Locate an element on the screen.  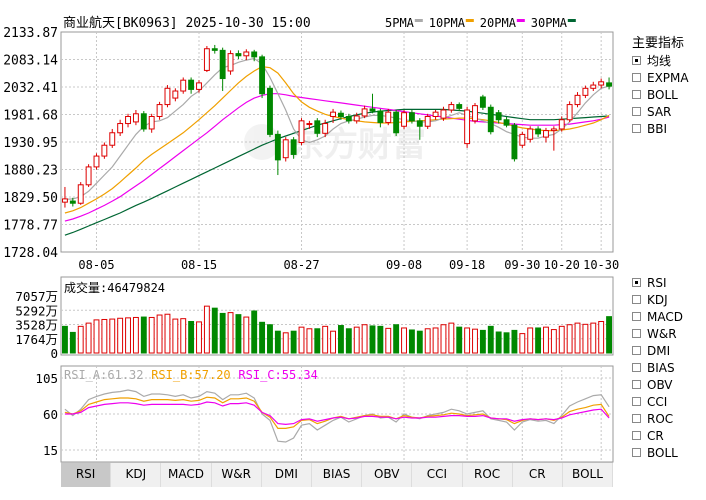
main-indicator-item: SAR is located at coordinates (660, 111).